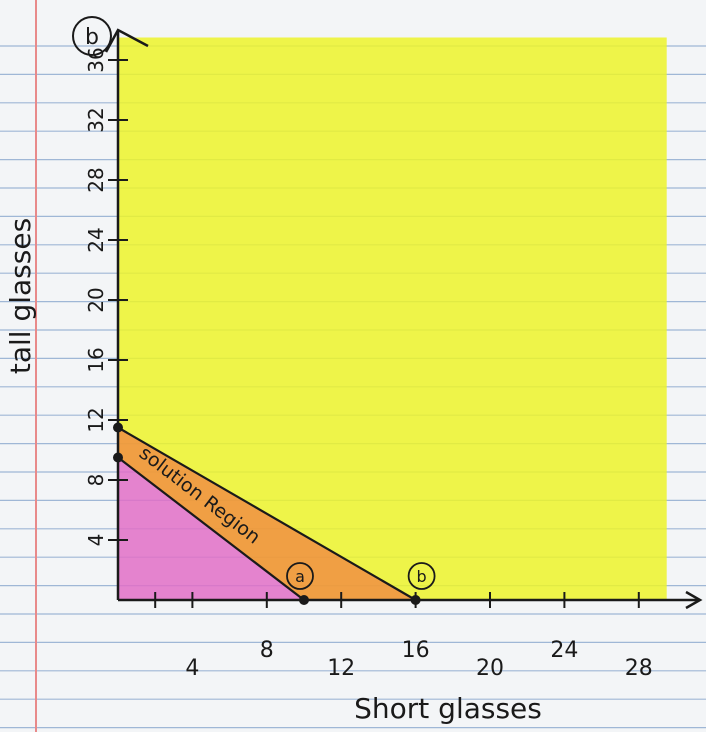  I want to click on problem-label: b, so click(92, 37).